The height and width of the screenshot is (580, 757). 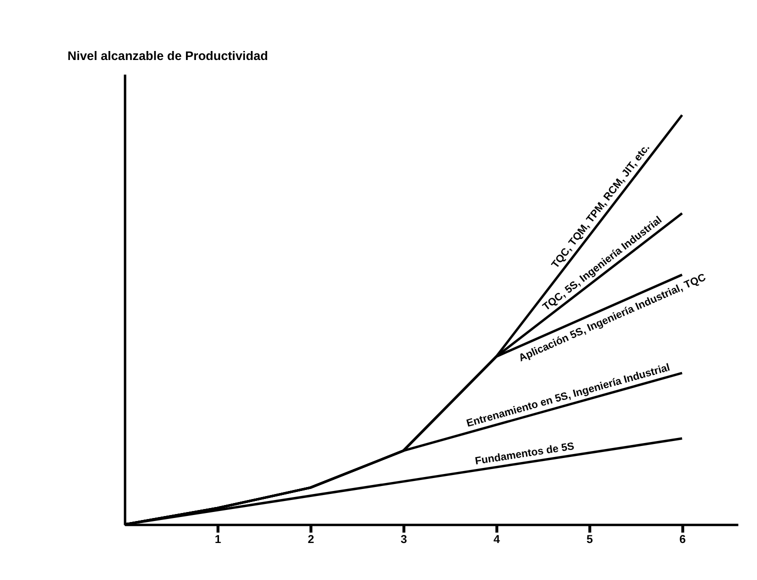 I want to click on text: Fundamentos de 5S, so click(x=525, y=454).